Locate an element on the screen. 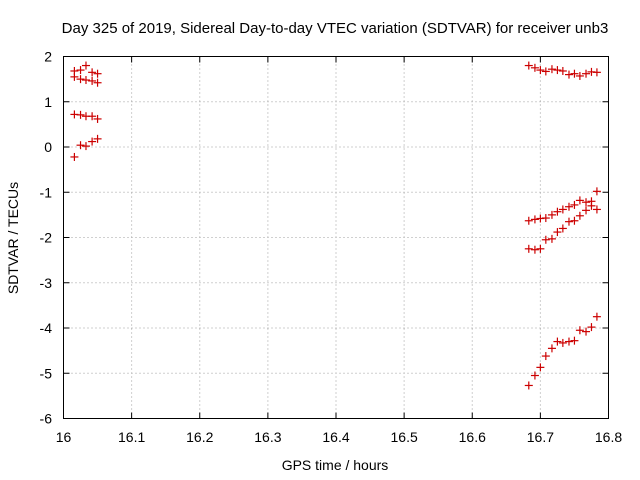 This screenshot has height=480, width=640. x-tick-label: 16 is located at coordinates (64, 437).